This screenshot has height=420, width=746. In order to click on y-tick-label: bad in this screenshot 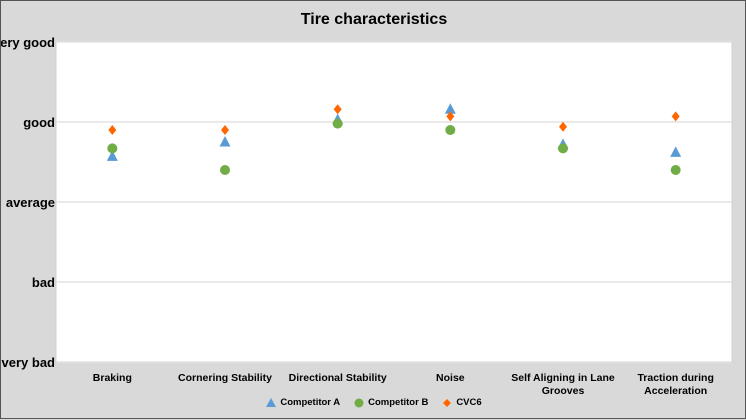, I will do `click(43, 282)`.